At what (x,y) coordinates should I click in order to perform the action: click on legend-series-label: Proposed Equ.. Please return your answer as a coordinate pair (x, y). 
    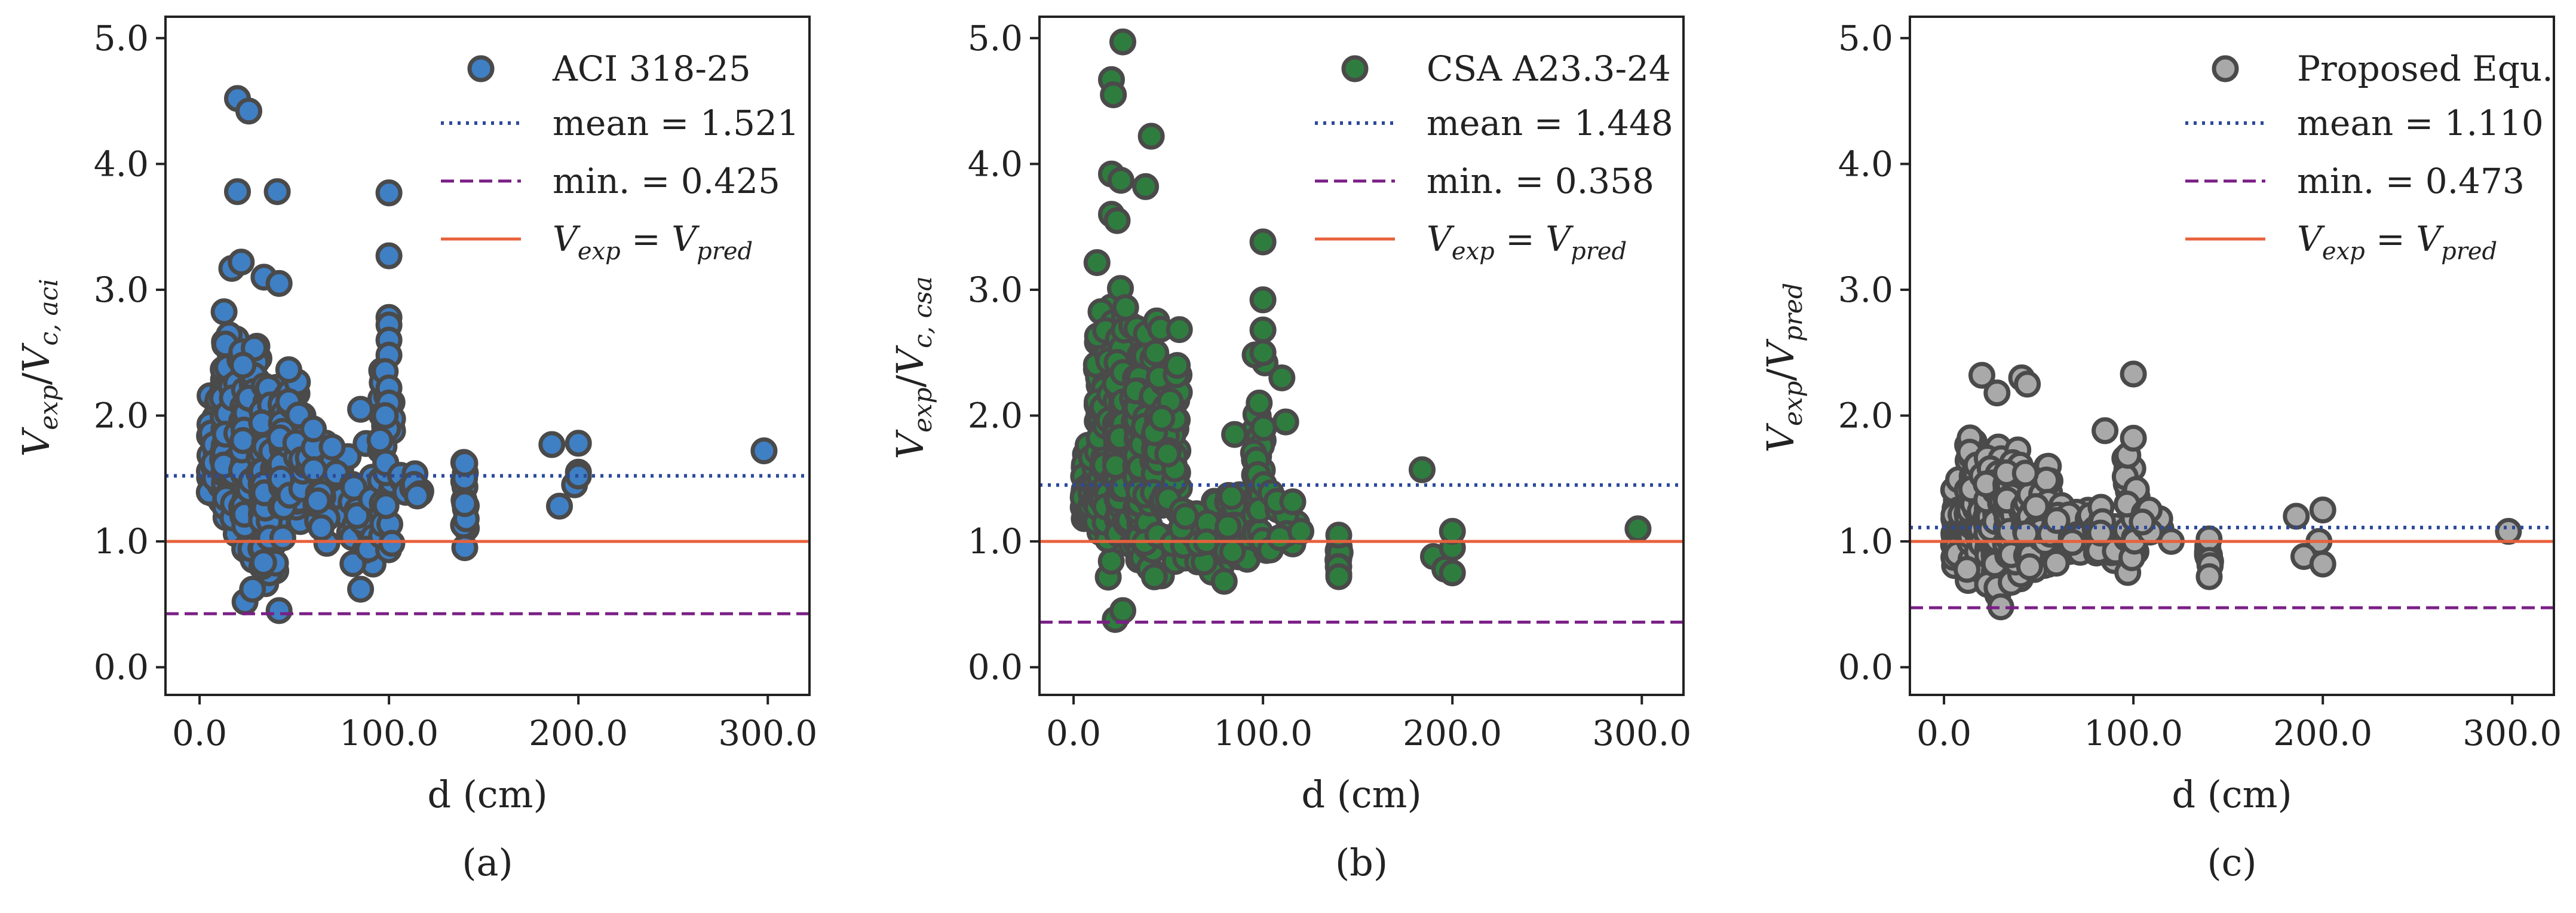
    Looking at the image, I should click on (2425, 68).